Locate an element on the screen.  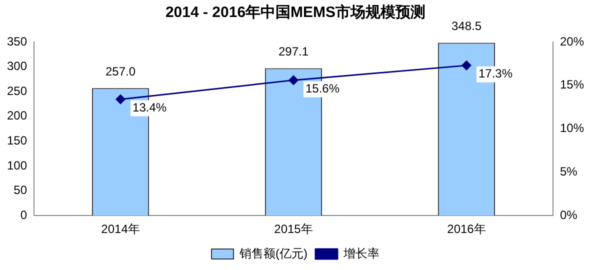
x-tick-label: 2014年 is located at coordinates (120, 229).